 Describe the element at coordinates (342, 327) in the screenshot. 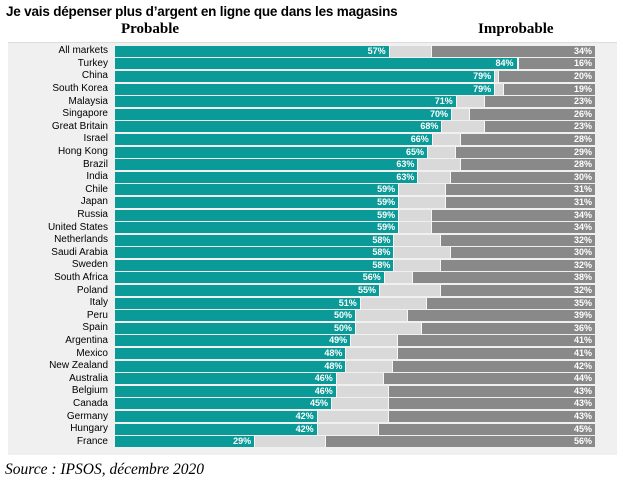

I see `probable-value-label: 50%` at that location.